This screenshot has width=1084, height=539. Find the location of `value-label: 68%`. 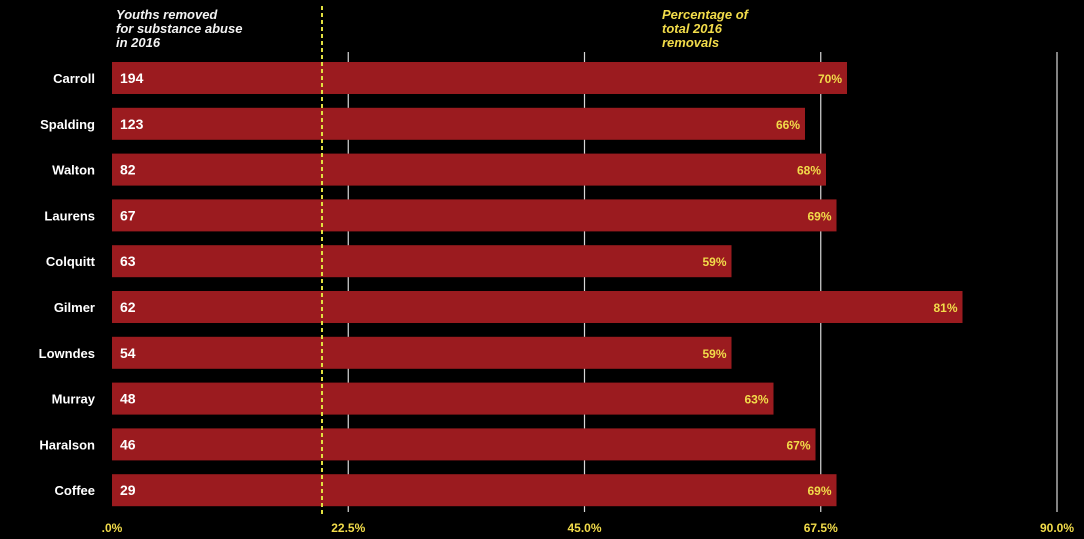

value-label: 68% is located at coordinates (809, 171).